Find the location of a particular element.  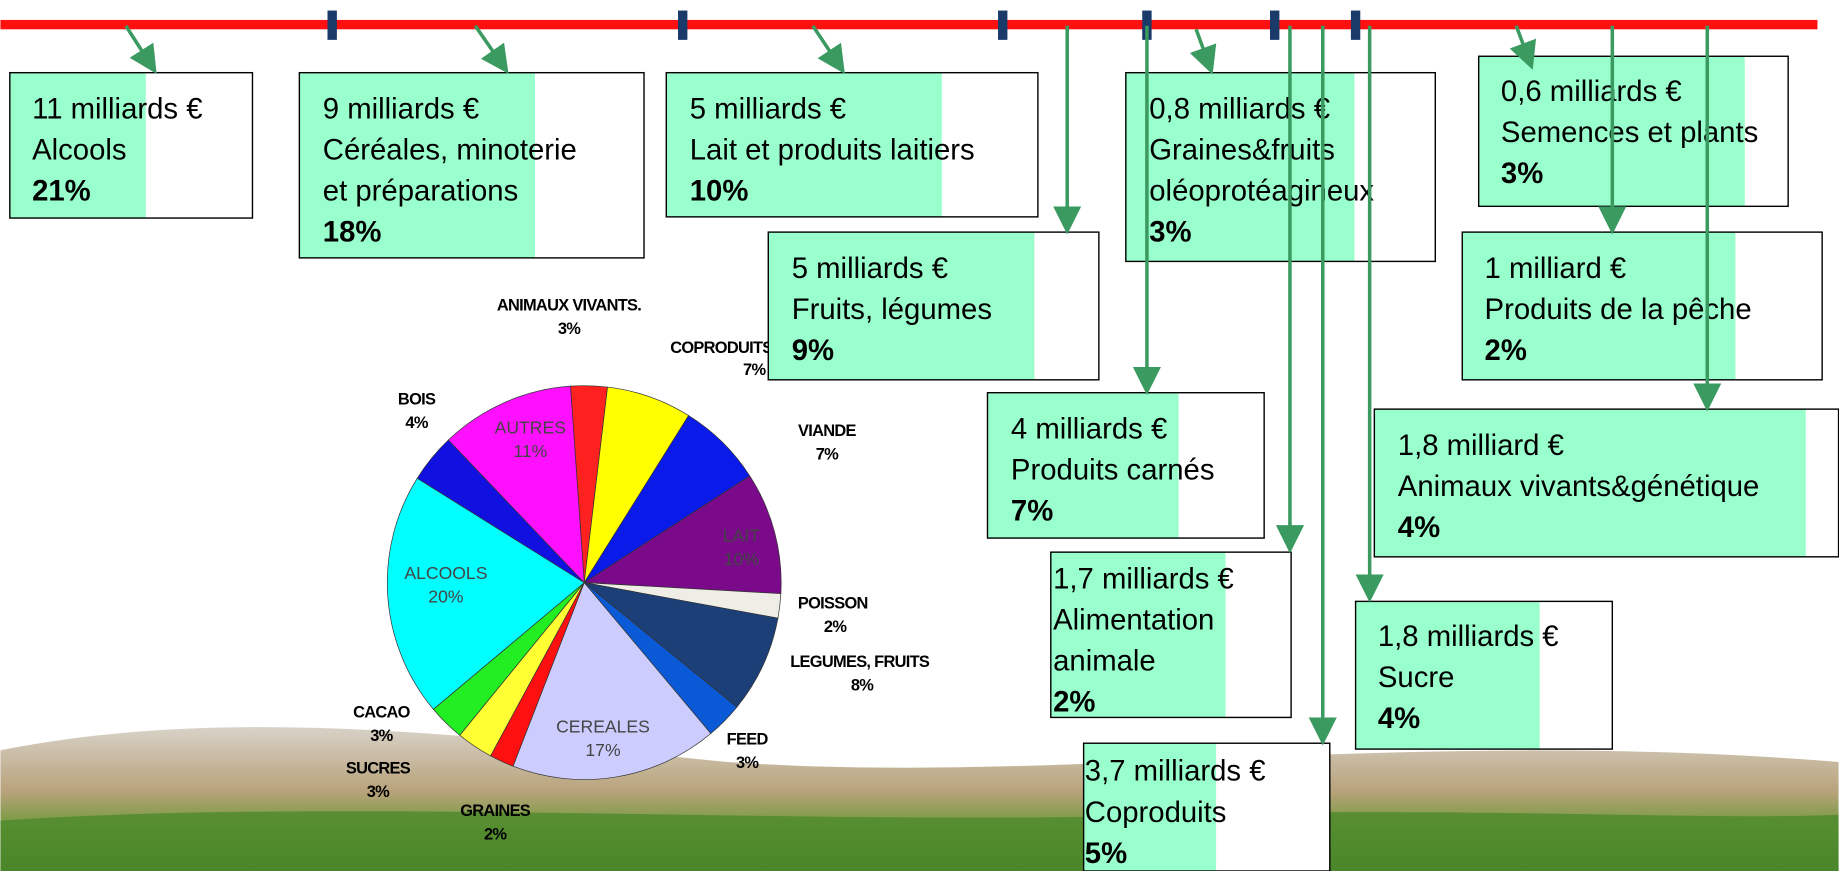

info-box: 4 milliards € Produits carnés 7% is located at coordinates (1125, 465).